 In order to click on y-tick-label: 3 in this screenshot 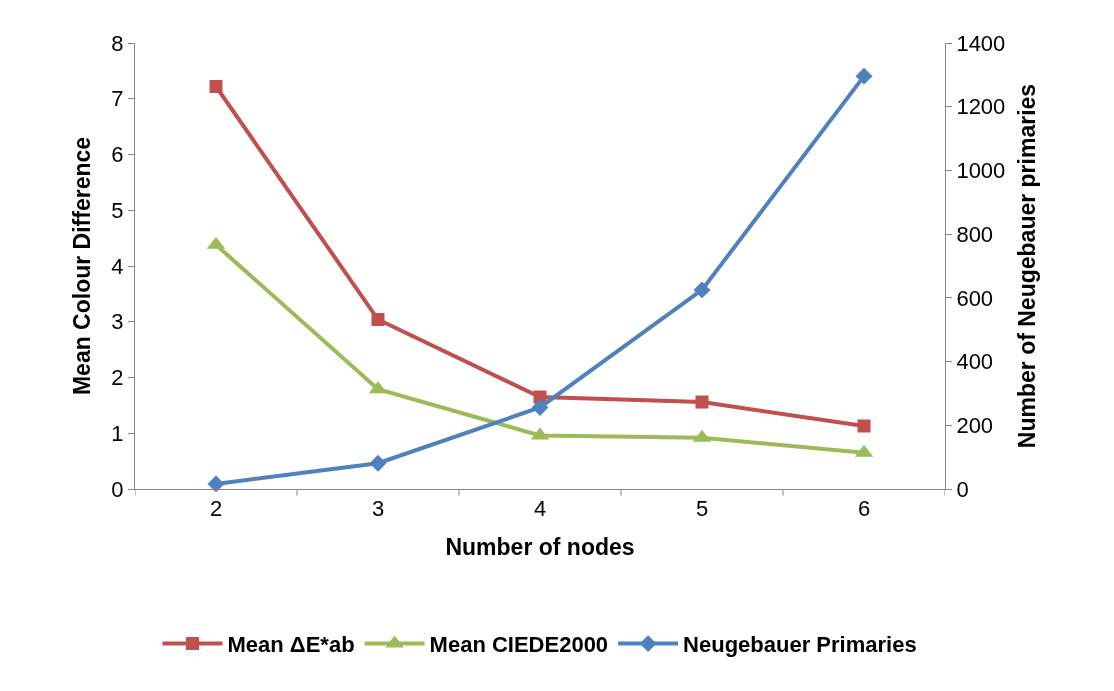, I will do `click(117, 322)`.